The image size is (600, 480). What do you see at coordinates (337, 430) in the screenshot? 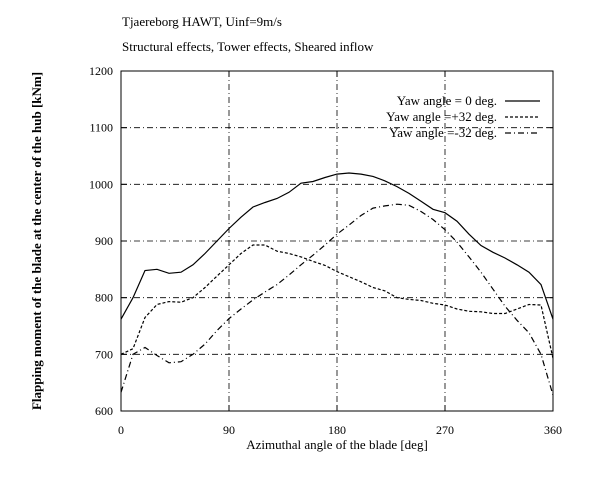
I see `x-tick-label: 180` at bounding box center [337, 430].